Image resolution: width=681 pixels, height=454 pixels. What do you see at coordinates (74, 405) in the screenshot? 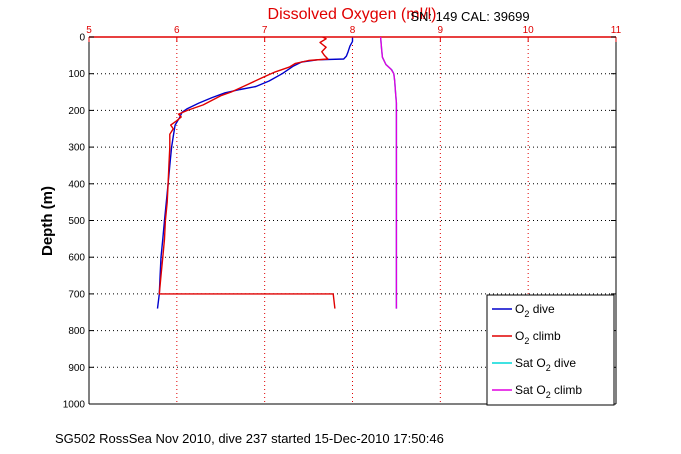
I see `y-tick-label: 1000` at bounding box center [74, 405].